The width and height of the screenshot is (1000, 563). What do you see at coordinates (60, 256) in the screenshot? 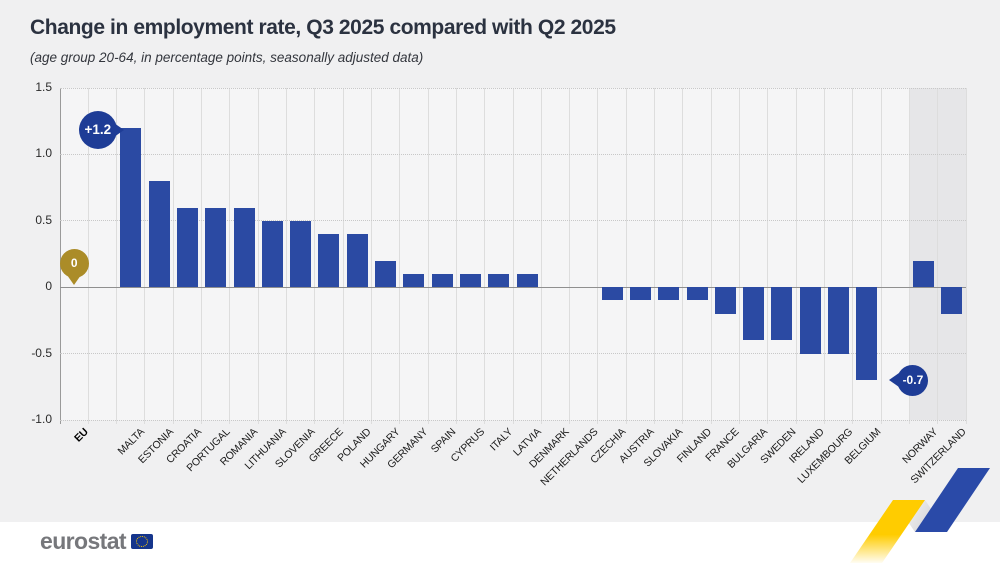
I see `y-axis-line` at bounding box center [60, 256].